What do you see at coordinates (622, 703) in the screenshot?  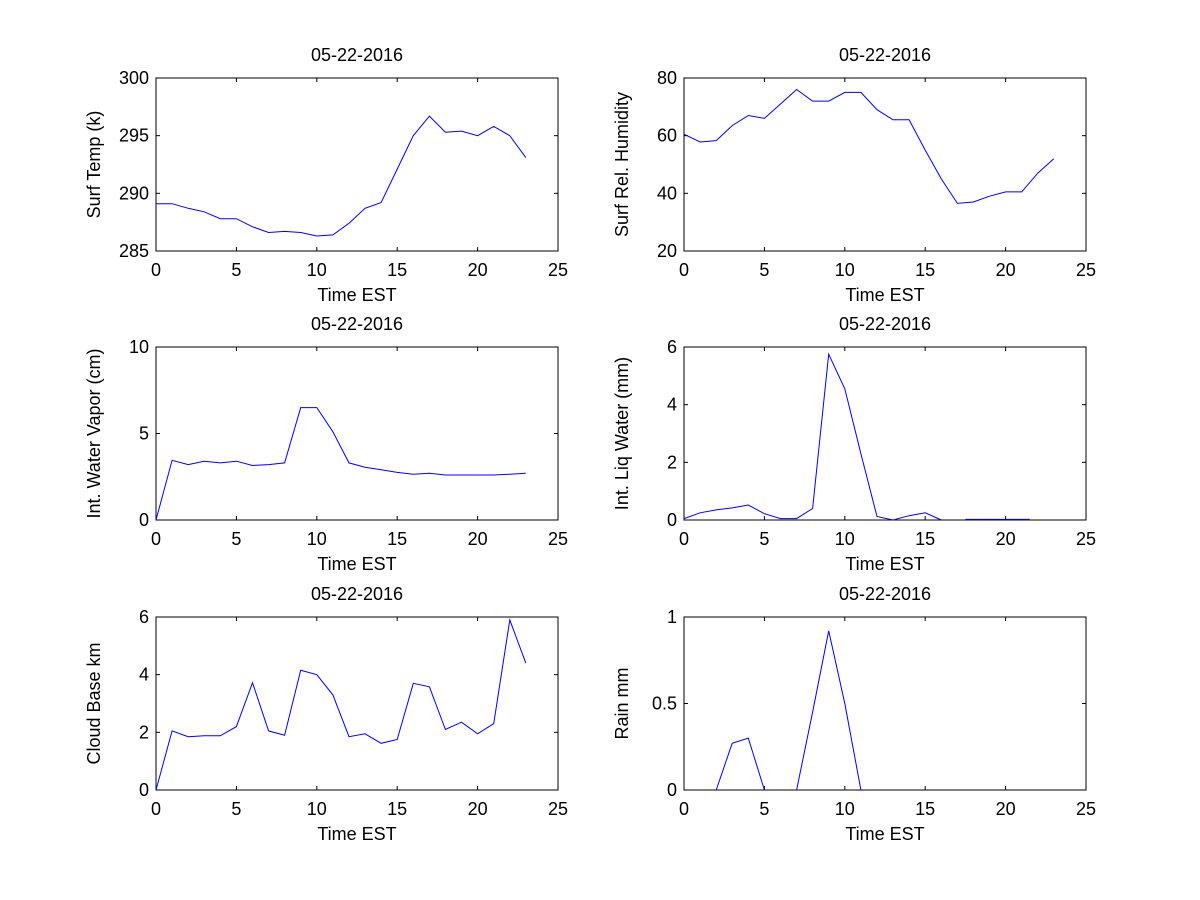 I see `y-axis-label: Rain mm` at bounding box center [622, 703].